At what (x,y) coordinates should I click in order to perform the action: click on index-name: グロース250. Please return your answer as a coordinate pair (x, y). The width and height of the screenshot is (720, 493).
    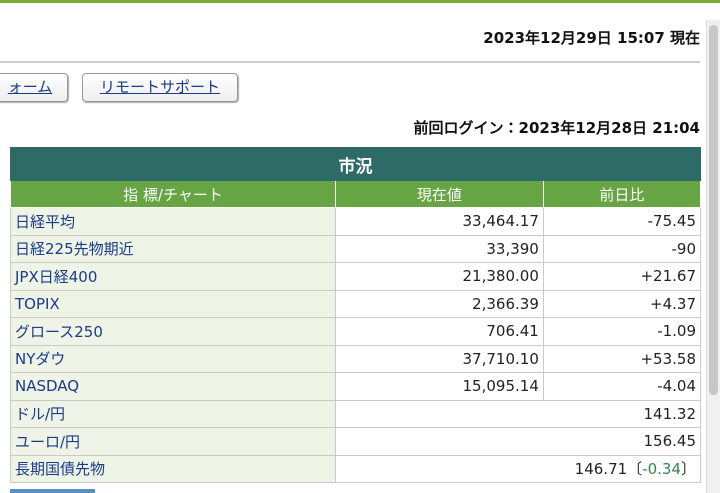
    Looking at the image, I should click on (173, 331).